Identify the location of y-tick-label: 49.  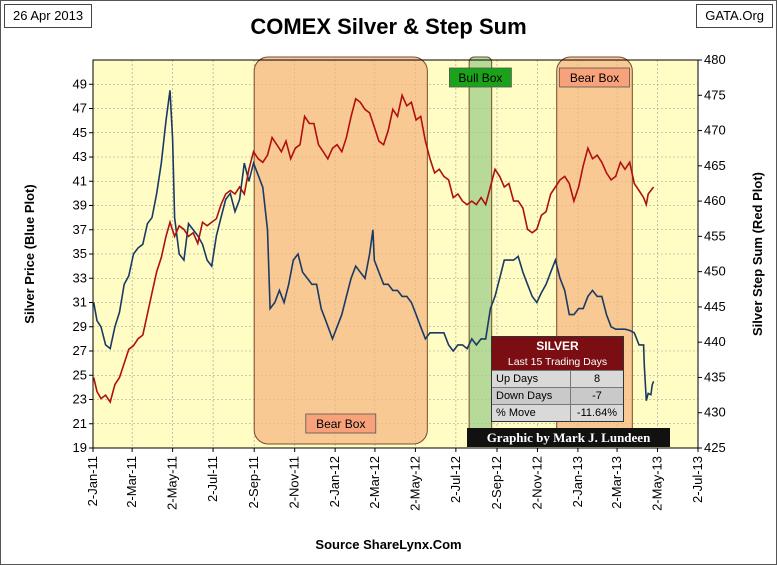
(80, 83).